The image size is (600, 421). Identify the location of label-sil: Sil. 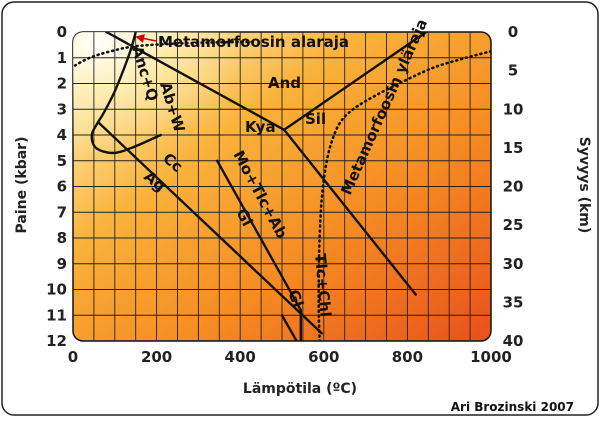
(315, 119).